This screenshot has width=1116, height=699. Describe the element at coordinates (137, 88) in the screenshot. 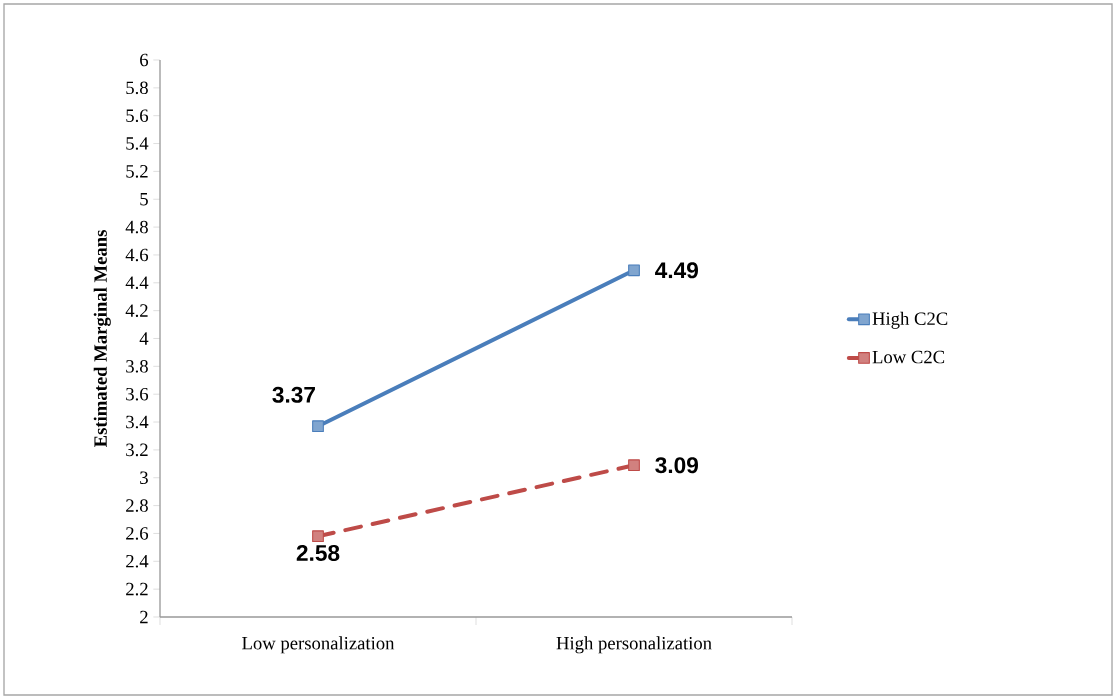

I see `y-tick-label: 5.8` at that location.